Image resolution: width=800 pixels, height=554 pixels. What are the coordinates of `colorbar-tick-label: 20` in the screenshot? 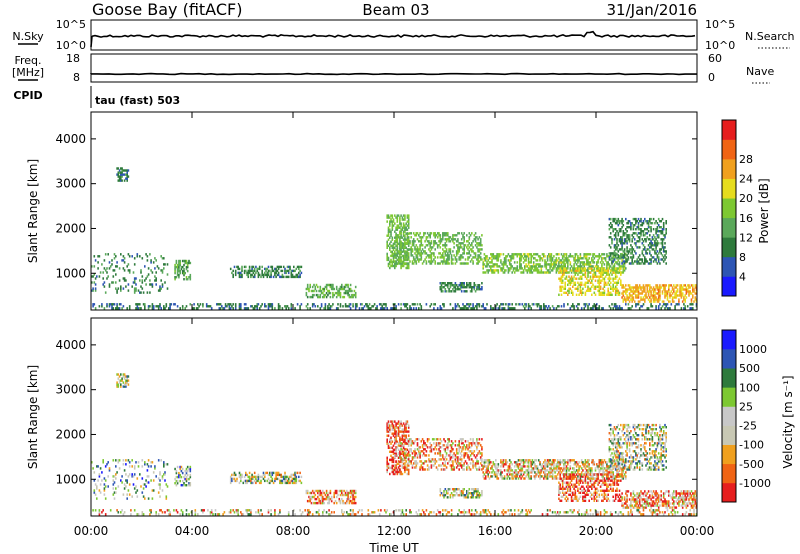 It's located at (746, 198).